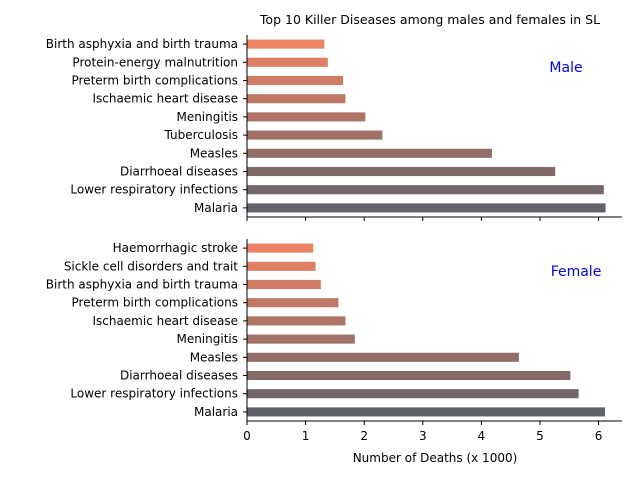 The height and width of the screenshot is (480, 640). I want to click on x-axis: 0 1 2 3 4 5 6, so click(422, 436).